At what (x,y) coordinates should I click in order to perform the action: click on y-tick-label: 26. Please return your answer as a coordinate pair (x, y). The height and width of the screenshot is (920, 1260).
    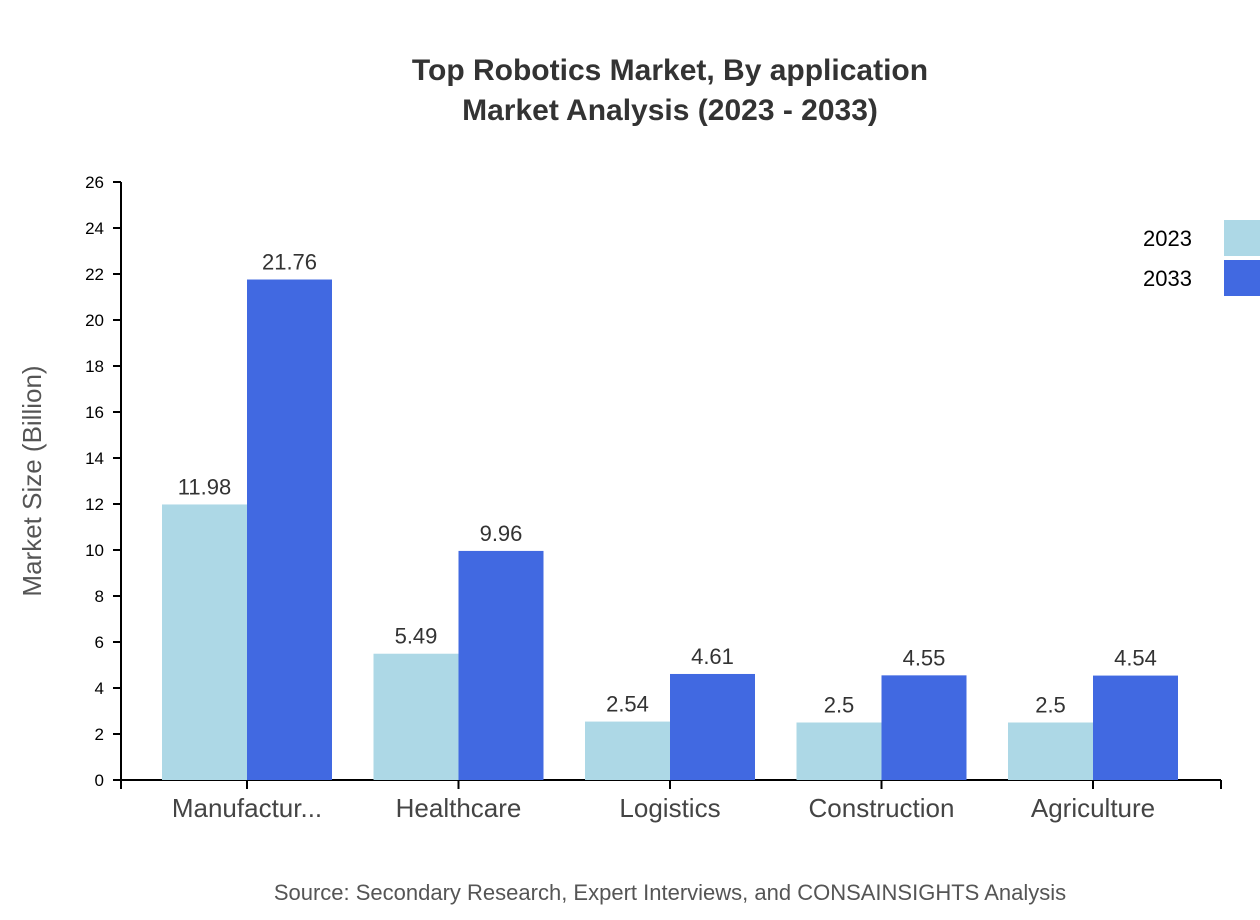
    Looking at the image, I should click on (94, 182).